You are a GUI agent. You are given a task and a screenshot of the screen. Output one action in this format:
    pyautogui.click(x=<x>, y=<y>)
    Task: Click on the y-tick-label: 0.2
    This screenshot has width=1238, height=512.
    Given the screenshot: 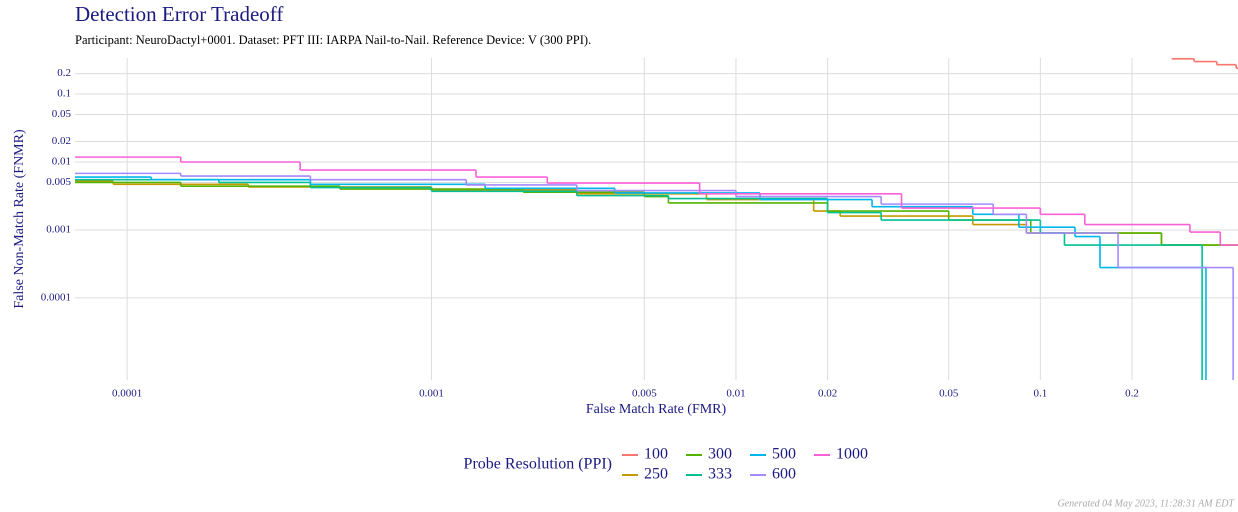 What is the action you would take?
    pyautogui.click(x=64, y=73)
    